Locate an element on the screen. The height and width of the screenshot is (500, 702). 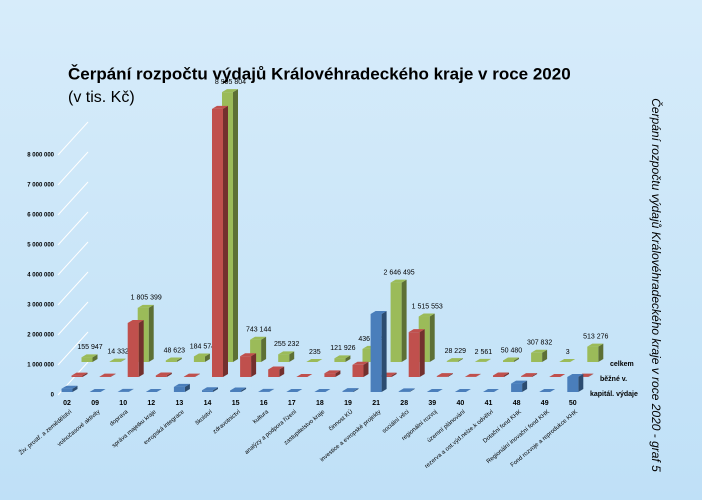
x-code-label: 16 is located at coordinates (264, 403).